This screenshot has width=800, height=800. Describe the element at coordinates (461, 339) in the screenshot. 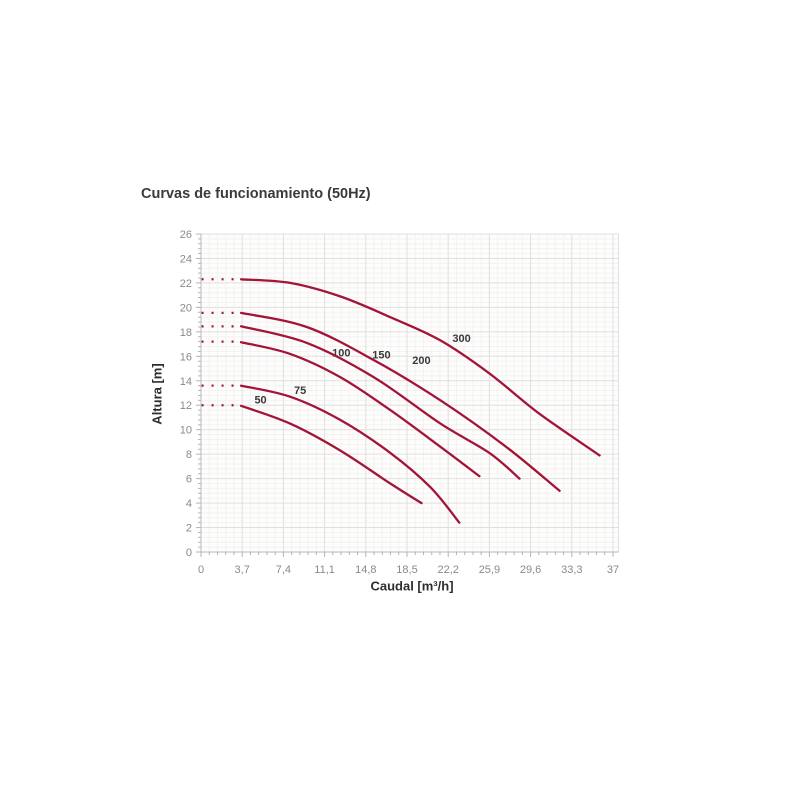

I see `series-label-300: 300` at that location.